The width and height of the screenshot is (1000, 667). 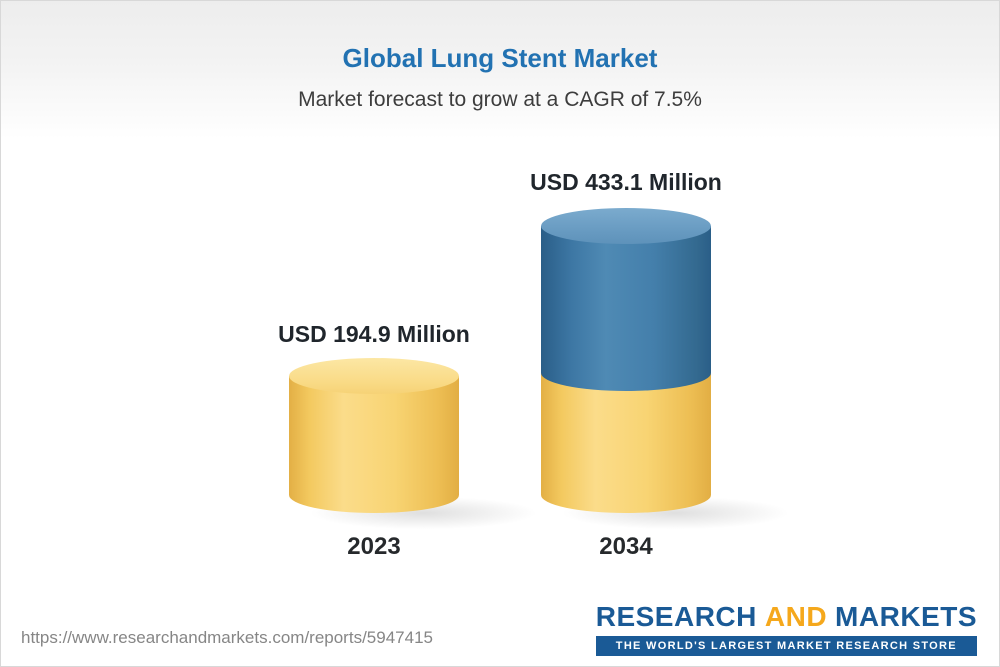 I want to click on bar-2034-base-segment, so click(x=626, y=443).